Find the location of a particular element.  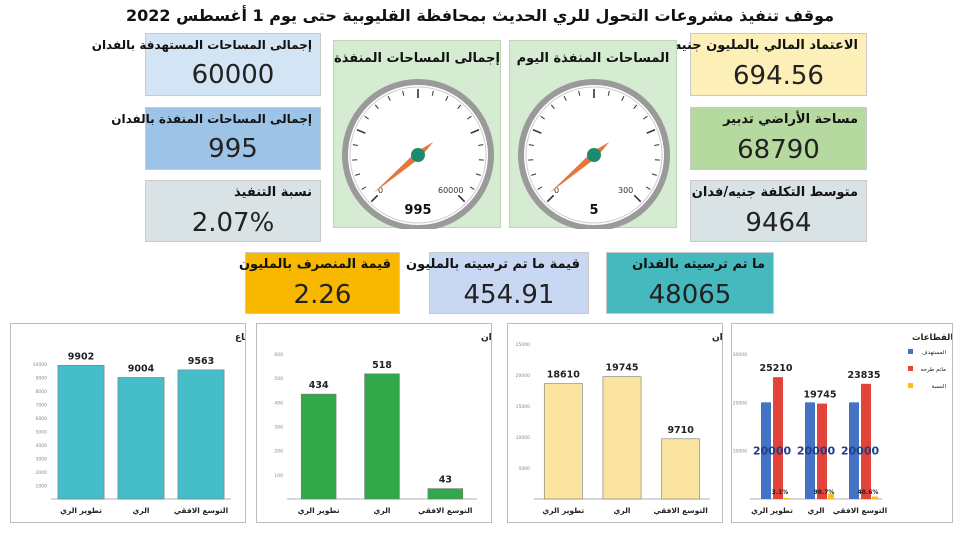

gauge-total-executed: 0 60000 995 is located at coordinates (418, 154).